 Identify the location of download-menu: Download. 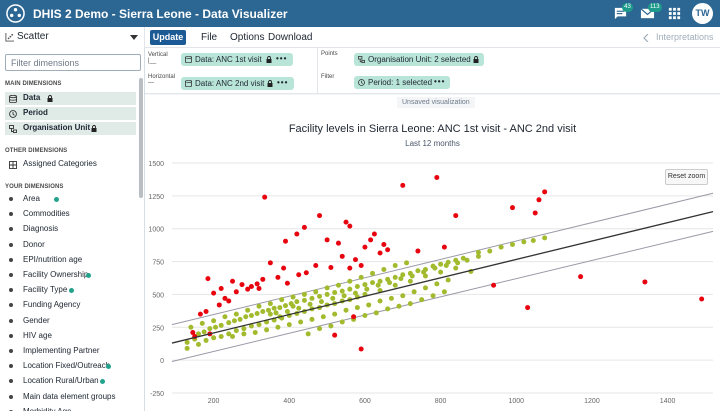
(290, 37).